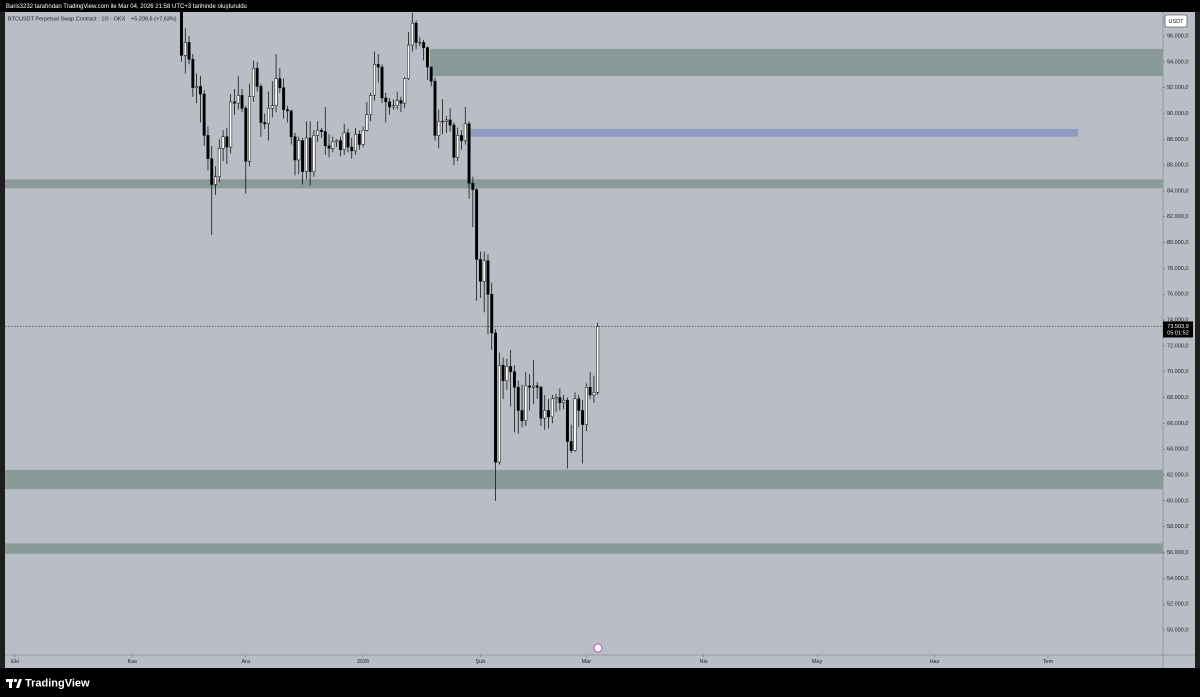  What do you see at coordinates (598, 648) in the screenshot?
I see `event-marker` at bounding box center [598, 648].